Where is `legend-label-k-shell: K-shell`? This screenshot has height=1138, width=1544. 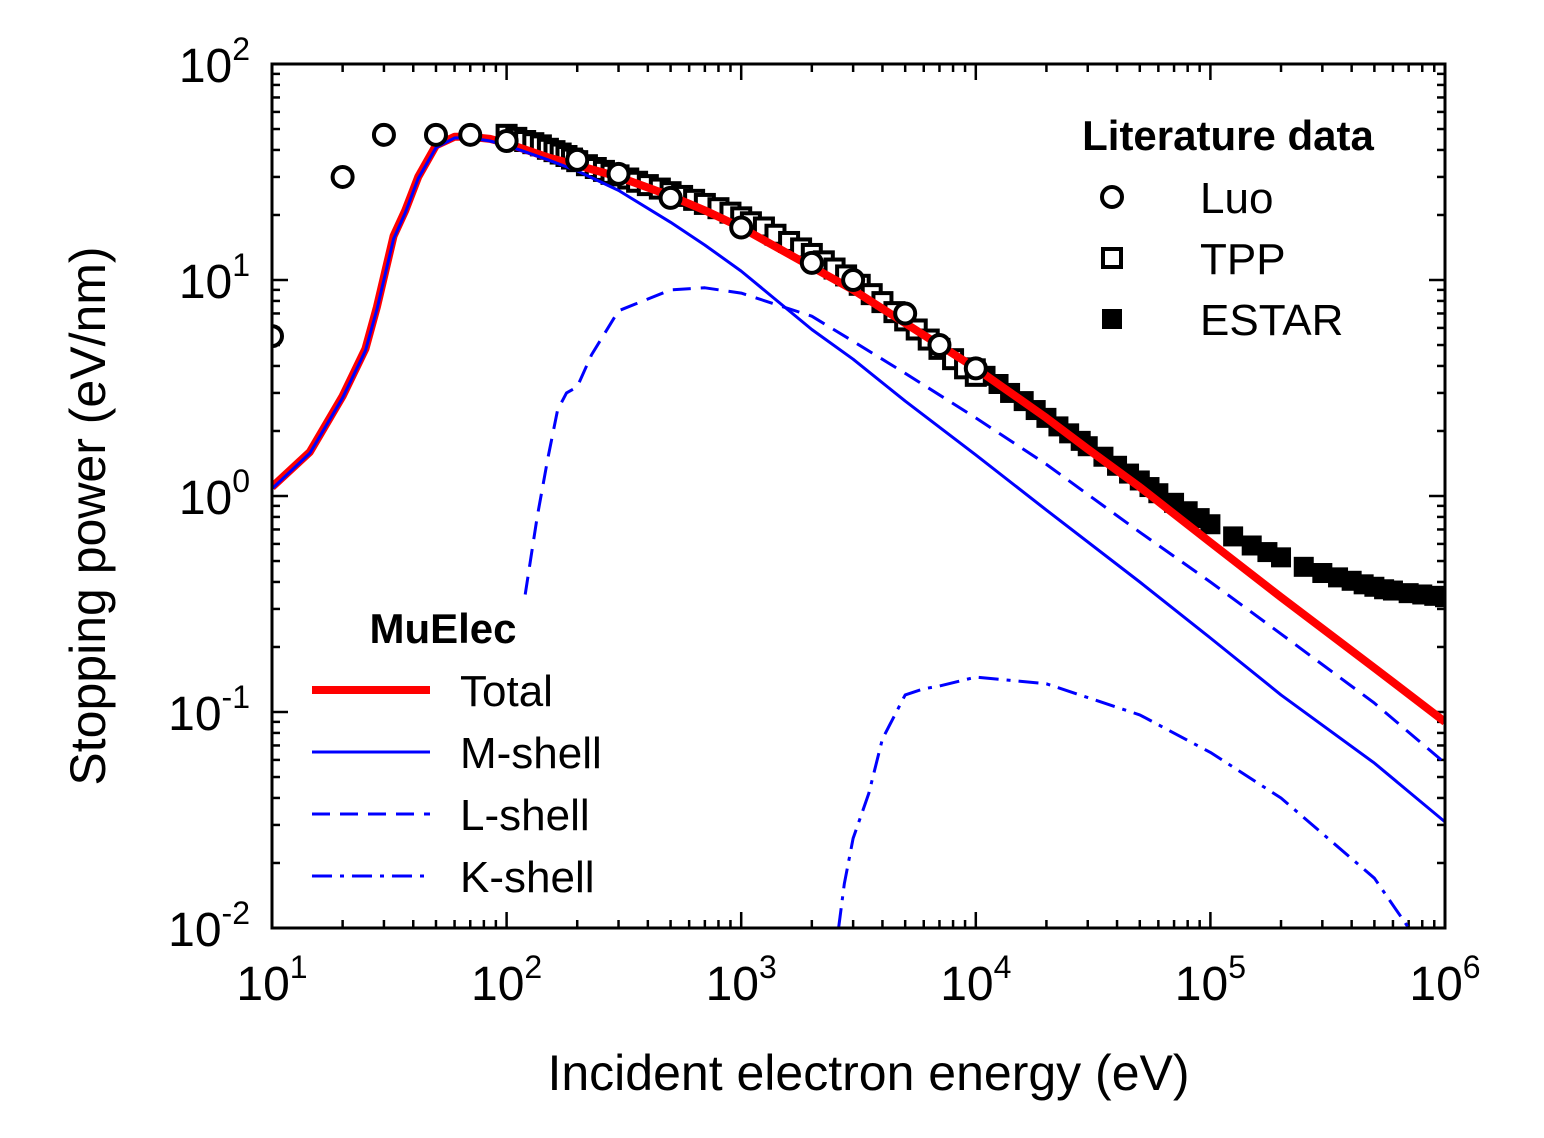
legend-label-k-shell: K-shell is located at coordinates (527, 877).